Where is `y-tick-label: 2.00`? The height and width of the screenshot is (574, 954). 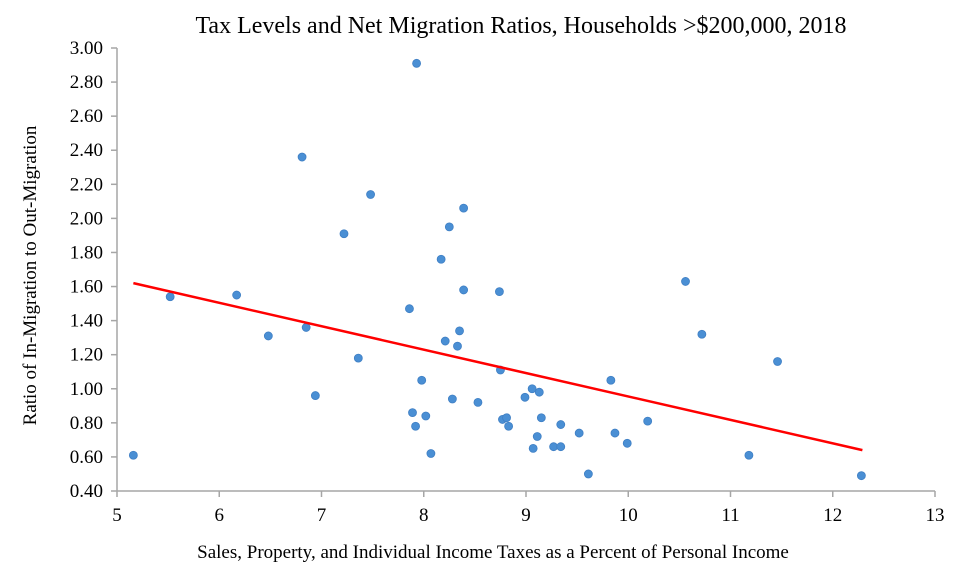 y-tick-label: 2.00 is located at coordinates (86, 218).